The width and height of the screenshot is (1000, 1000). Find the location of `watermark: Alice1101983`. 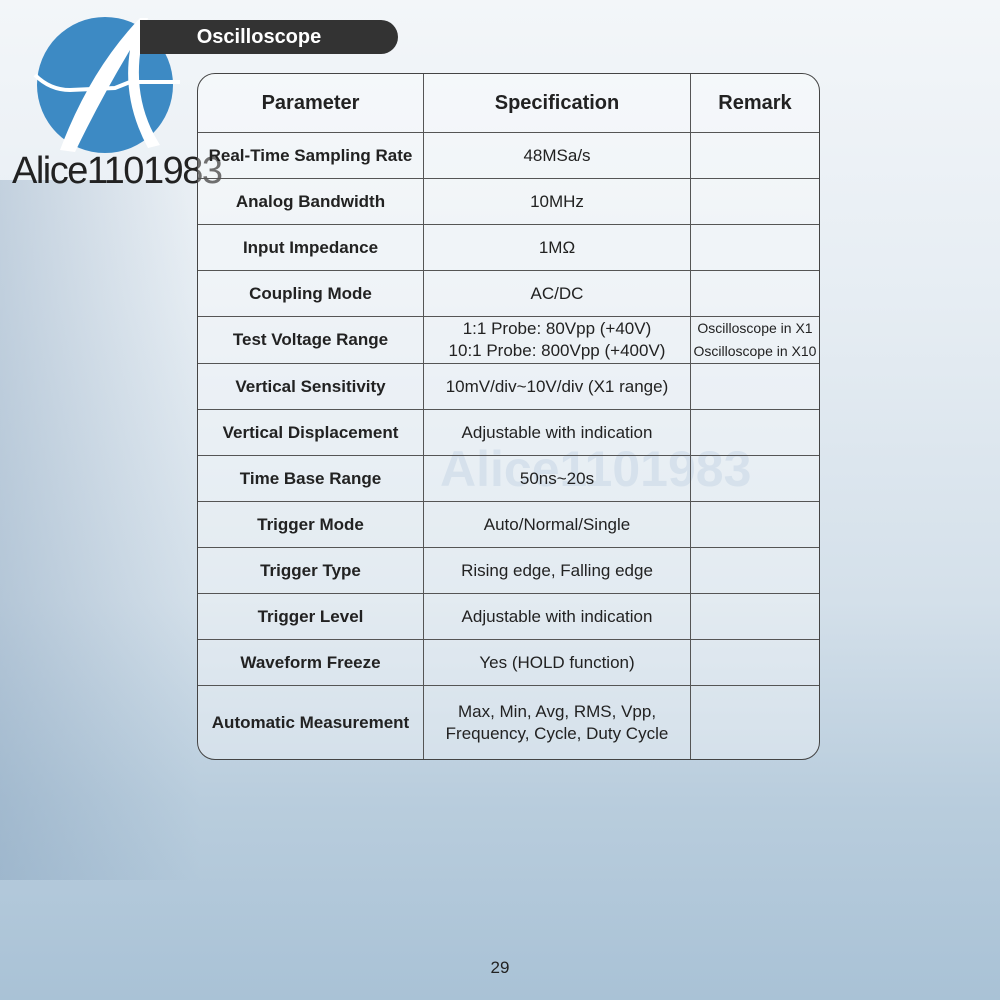

watermark: Alice1101983 is located at coordinates (596, 469).